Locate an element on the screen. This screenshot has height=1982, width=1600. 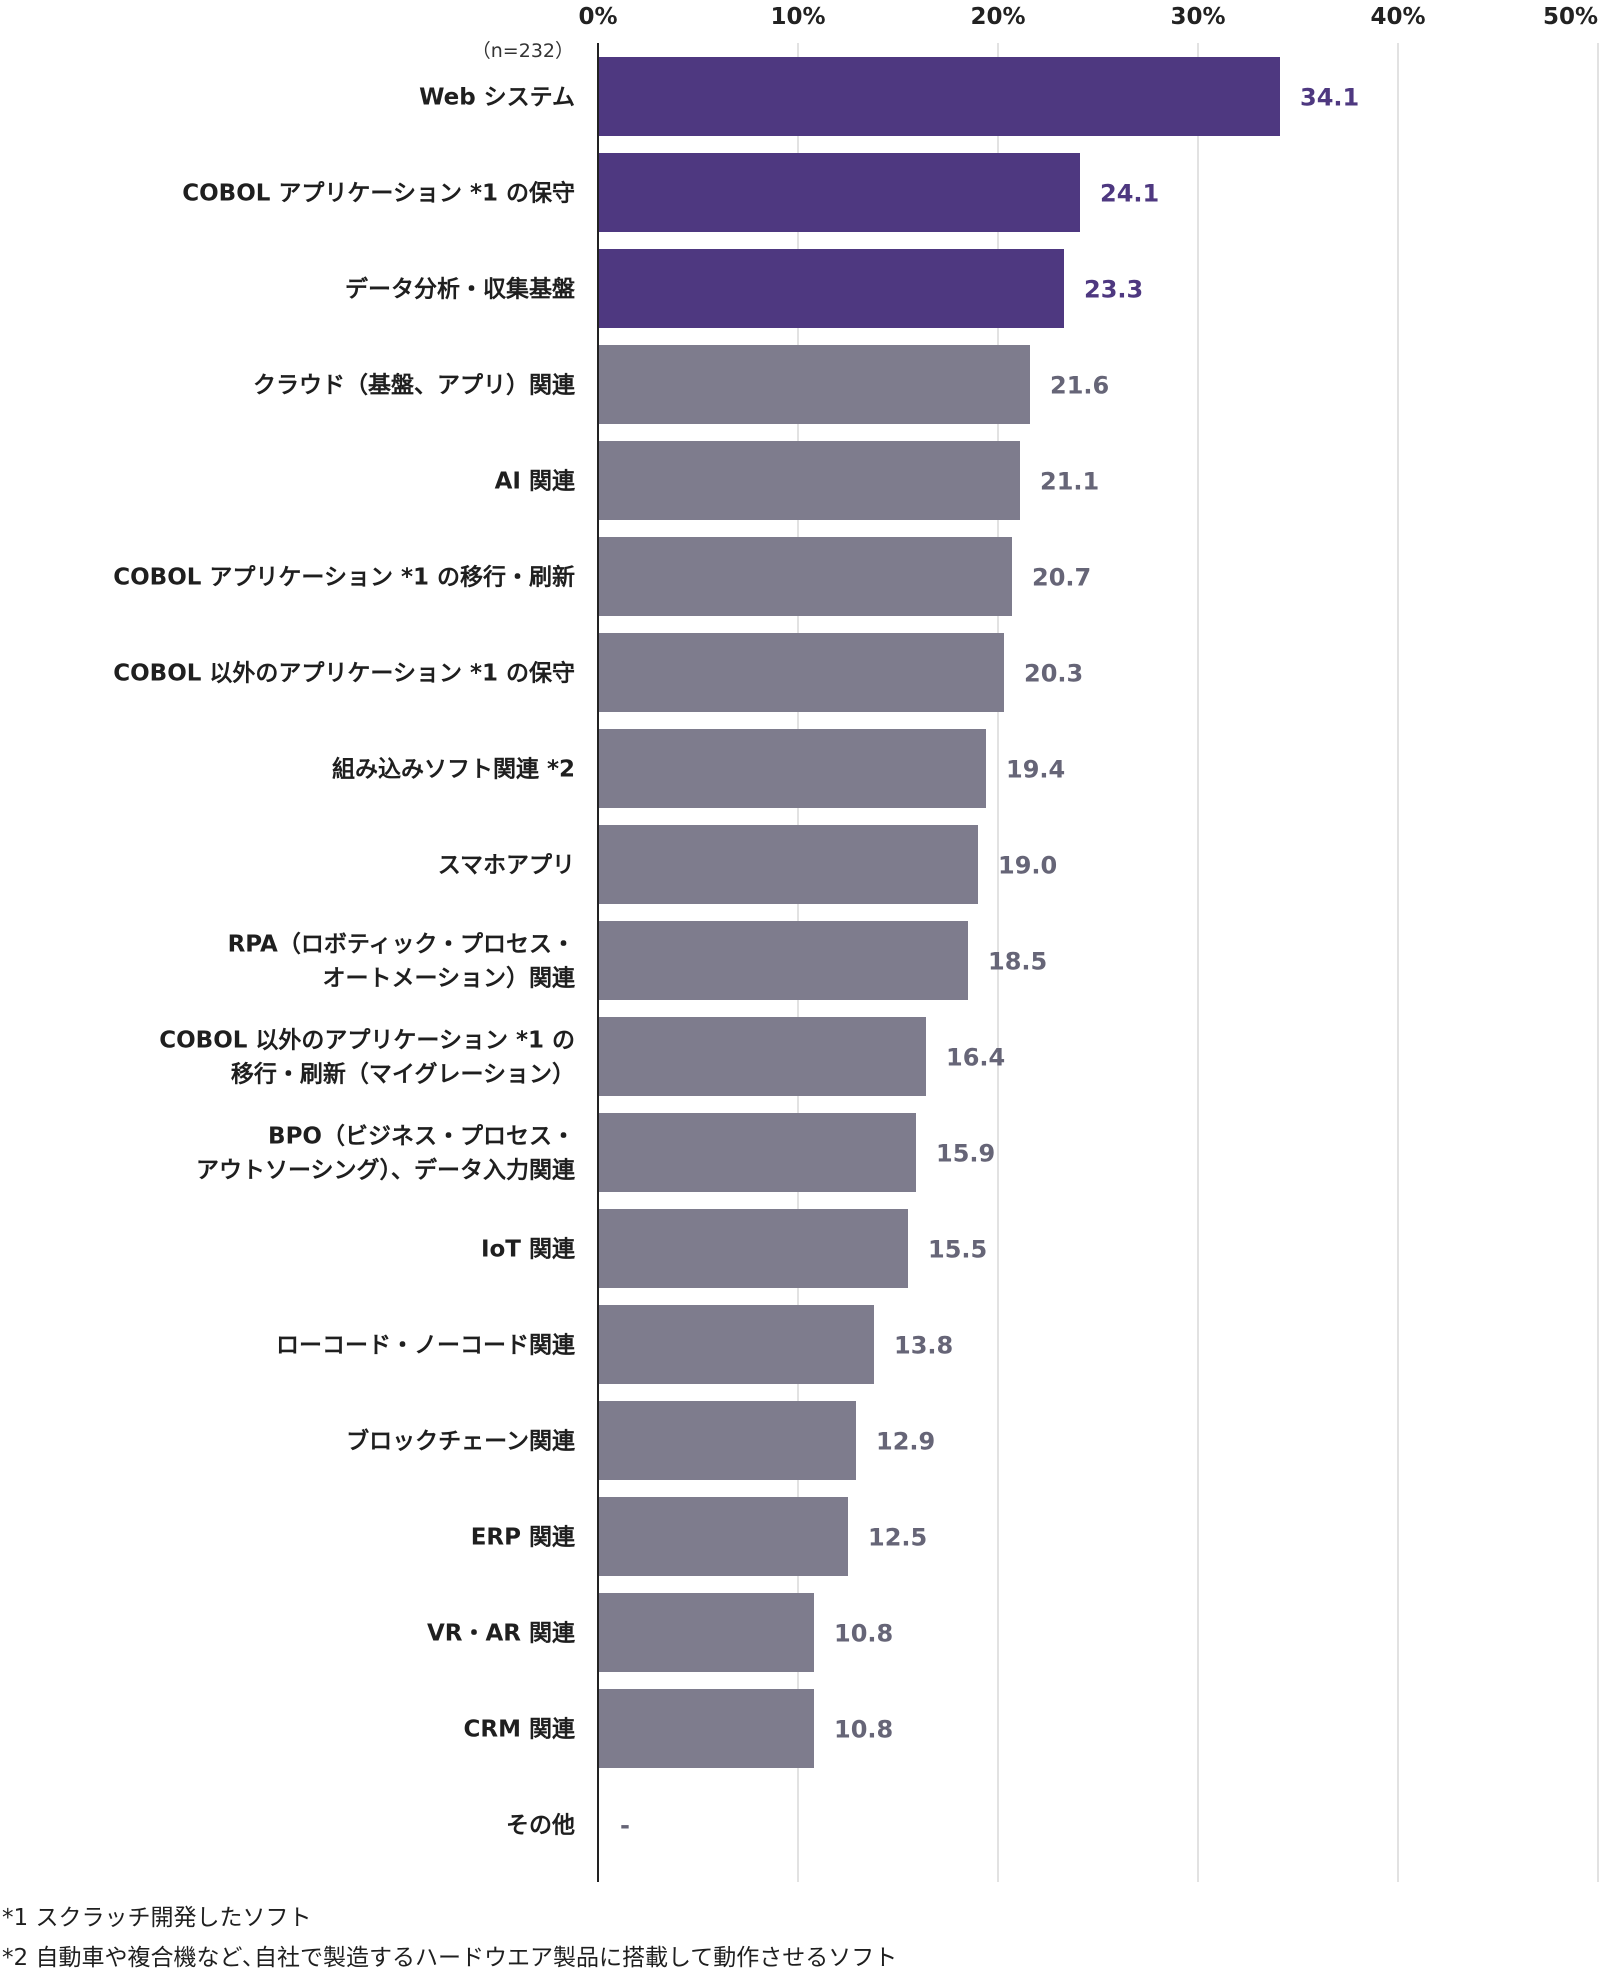
value-label: 20.3 is located at coordinates (1053, 674).